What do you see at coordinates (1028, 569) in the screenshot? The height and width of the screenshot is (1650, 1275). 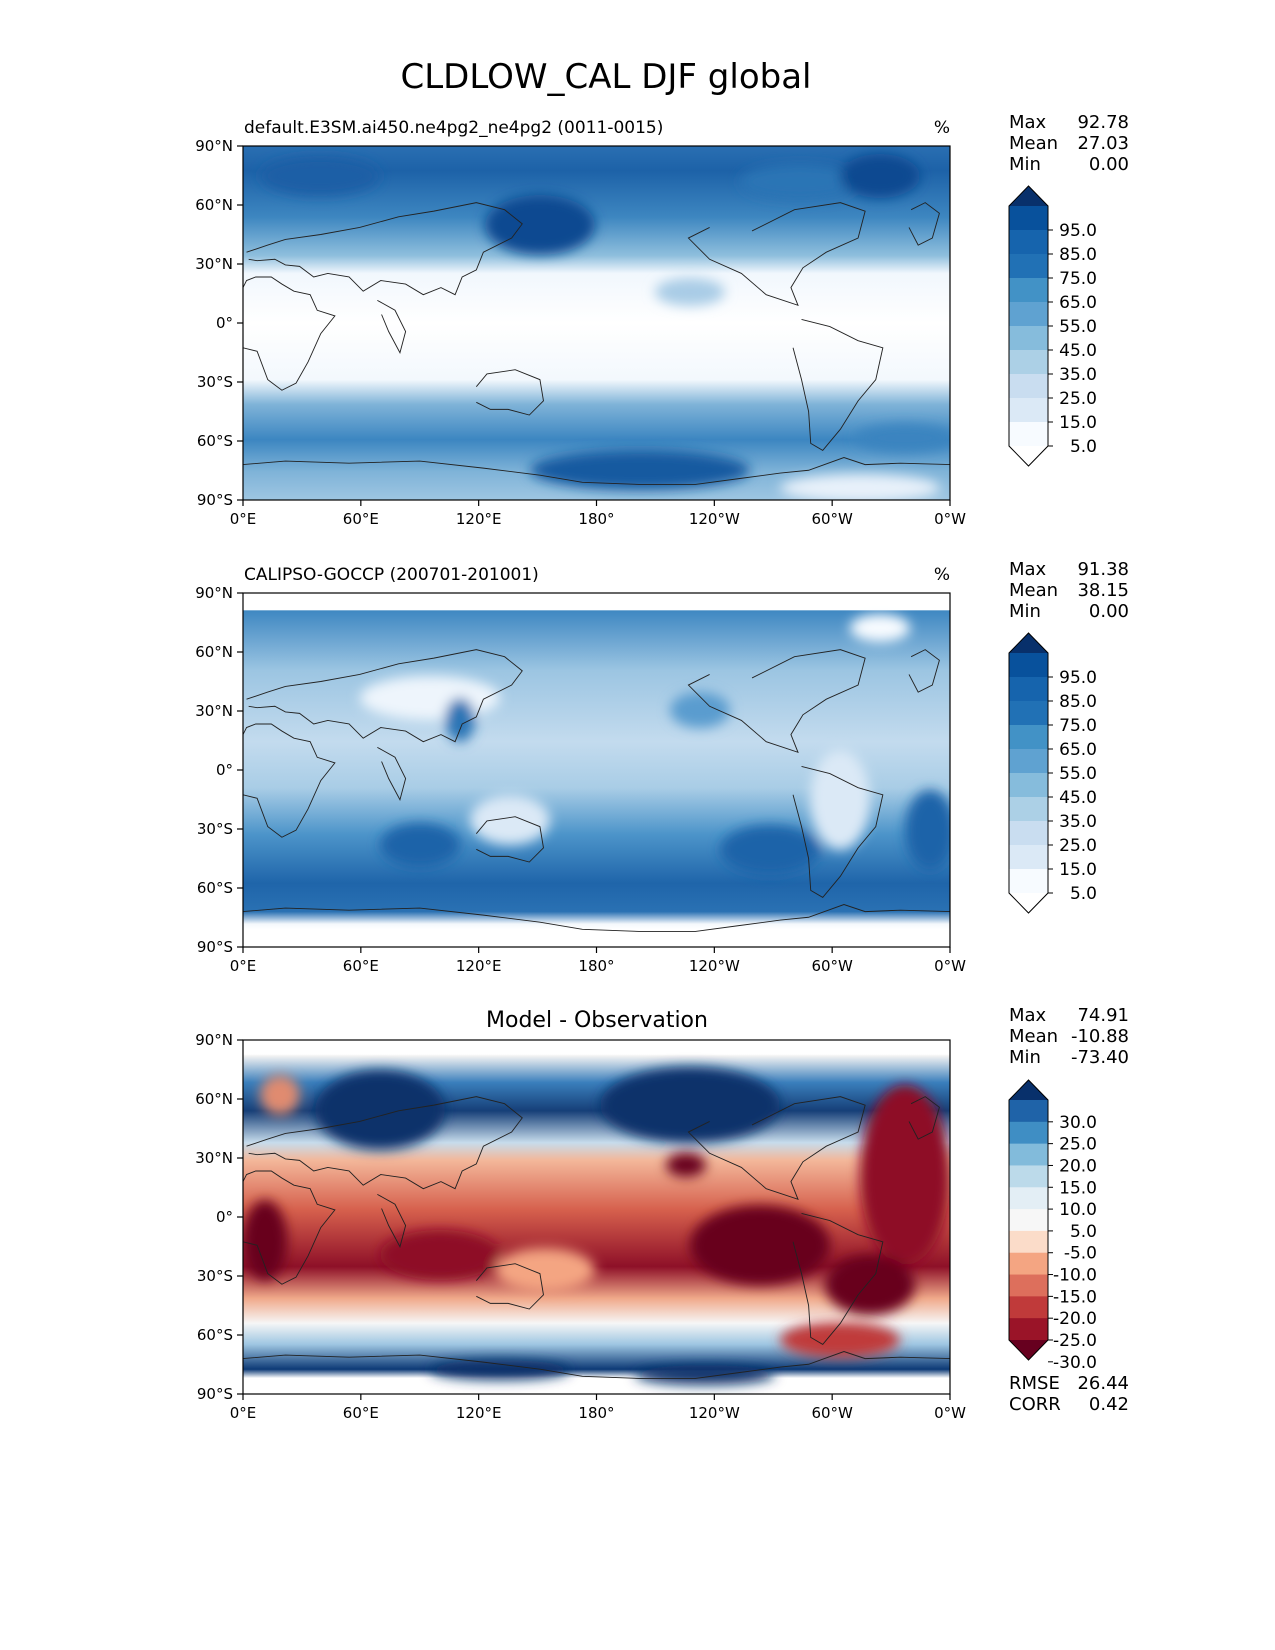 I see `obs-stat-max-label: Max` at bounding box center [1028, 569].